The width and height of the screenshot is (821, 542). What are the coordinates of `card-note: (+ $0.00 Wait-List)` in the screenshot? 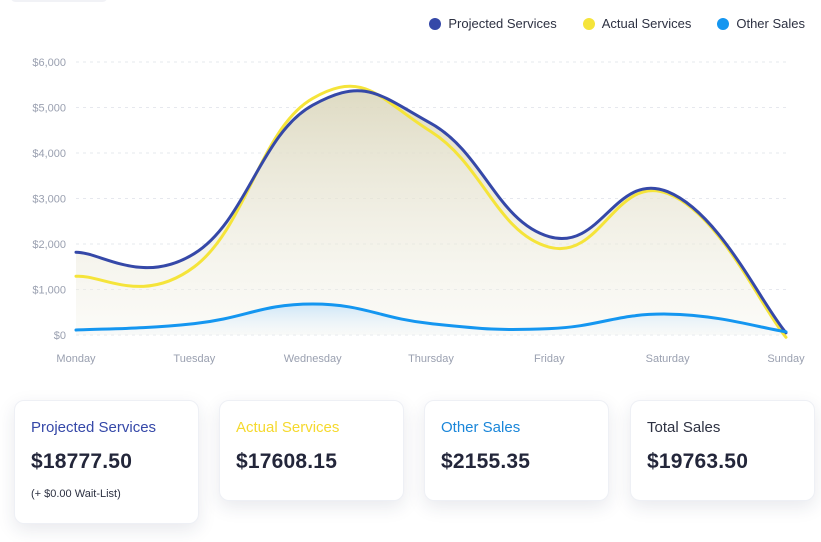 It's located at (76, 494).